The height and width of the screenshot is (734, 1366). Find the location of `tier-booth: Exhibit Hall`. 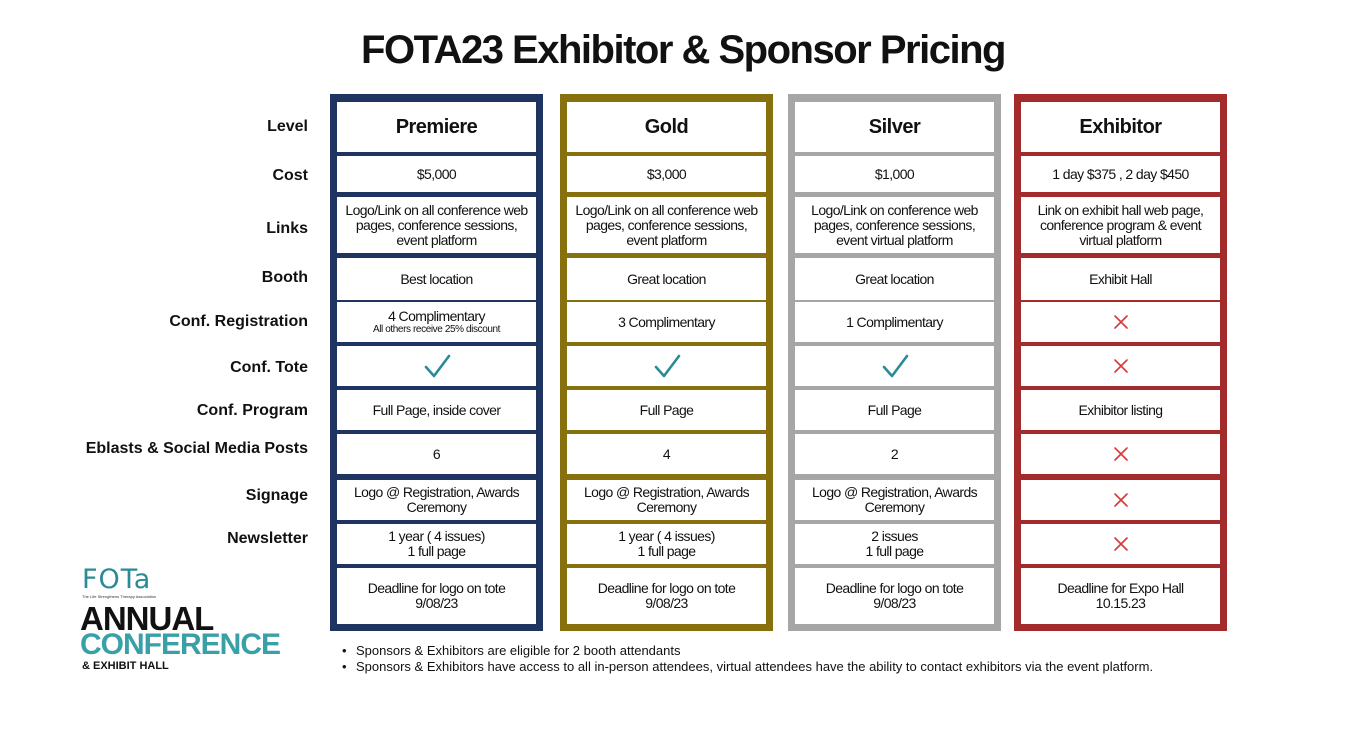

tier-booth: Exhibit Hall is located at coordinates (1120, 279).